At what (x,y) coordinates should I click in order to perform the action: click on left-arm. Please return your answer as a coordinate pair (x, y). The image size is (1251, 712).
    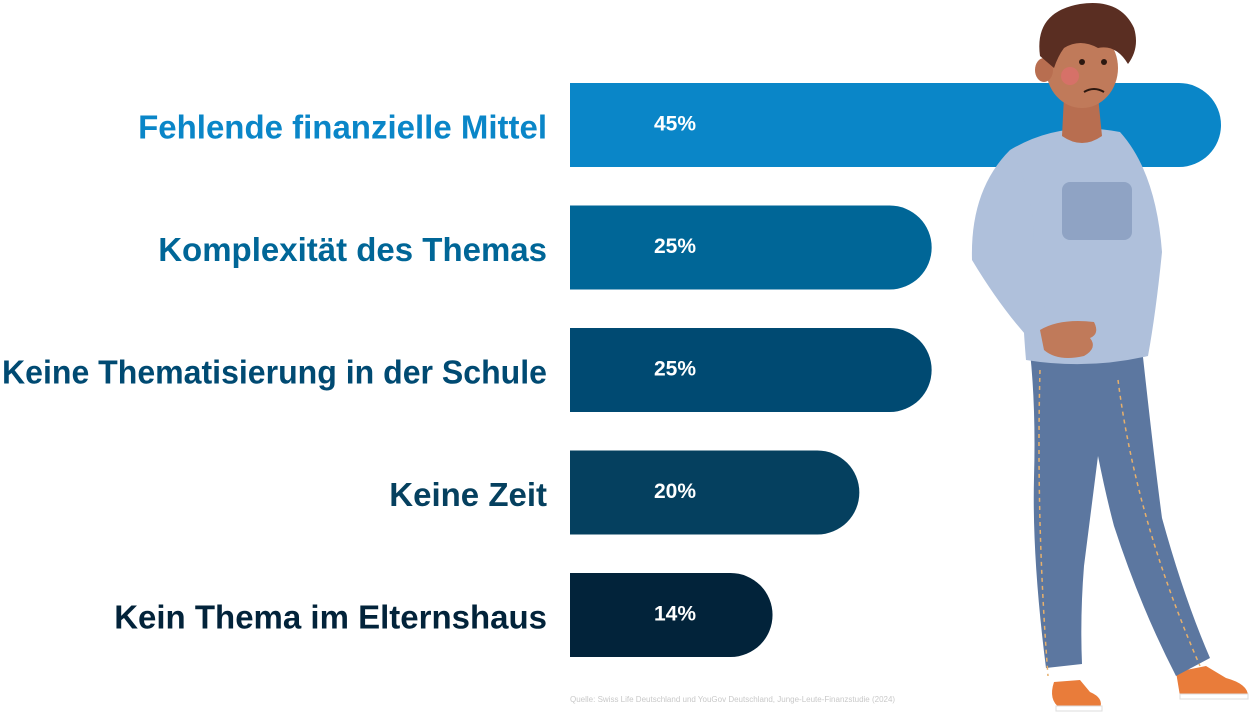
    Looking at the image, I should click on (1012, 247).